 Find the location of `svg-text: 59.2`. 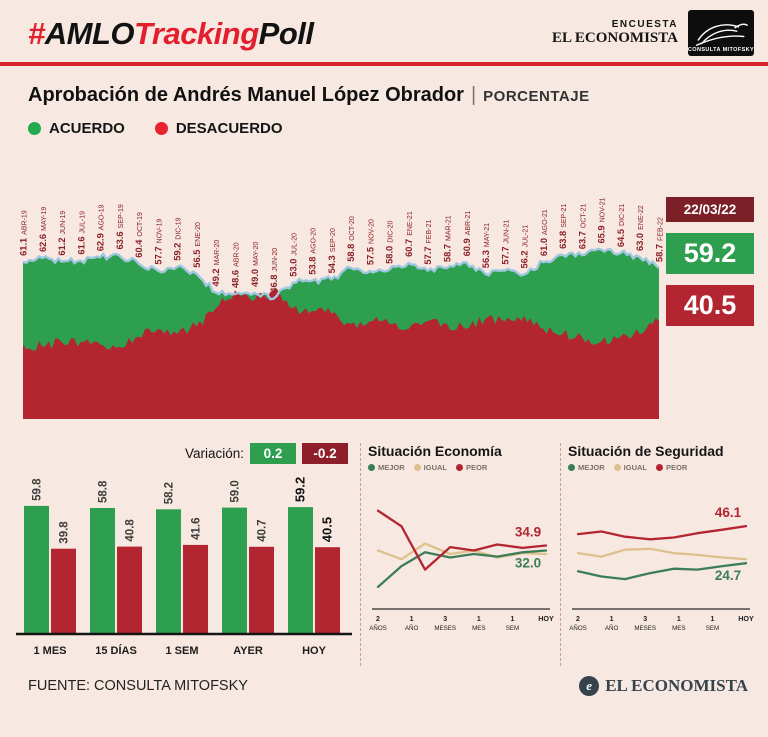

svg-text: 59.2 is located at coordinates (300, 489).